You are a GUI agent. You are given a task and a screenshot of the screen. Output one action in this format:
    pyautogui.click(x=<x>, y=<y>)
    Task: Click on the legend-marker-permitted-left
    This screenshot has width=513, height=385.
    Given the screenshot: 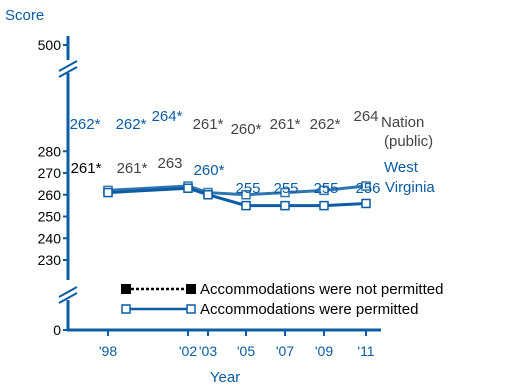 What is the action you would take?
    pyautogui.click(x=126, y=309)
    